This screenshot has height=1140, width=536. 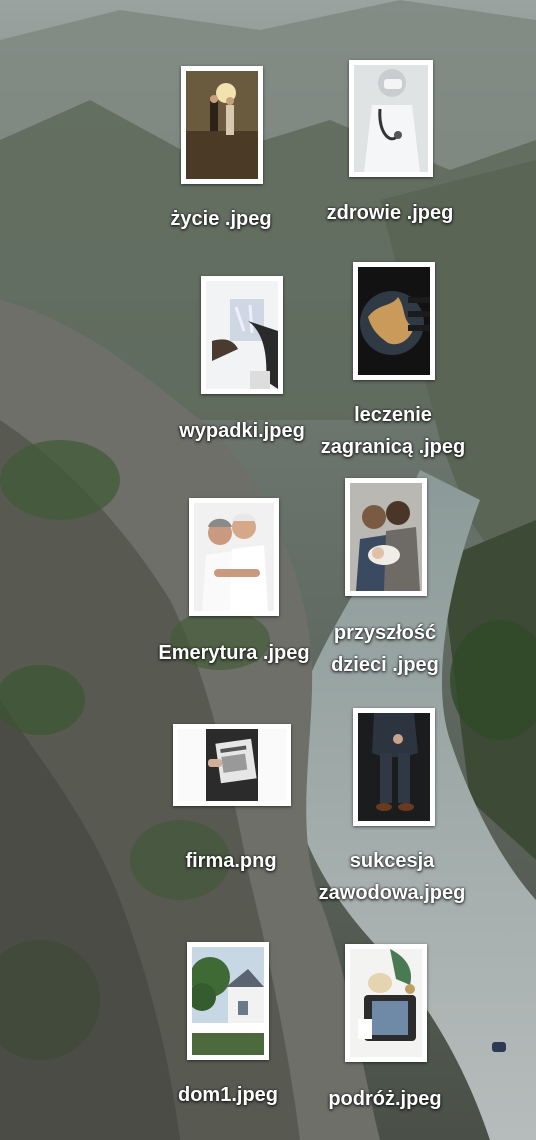 What do you see at coordinates (221, 219) in the screenshot?
I see `file-label: życie .jpeg` at bounding box center [221, 219].